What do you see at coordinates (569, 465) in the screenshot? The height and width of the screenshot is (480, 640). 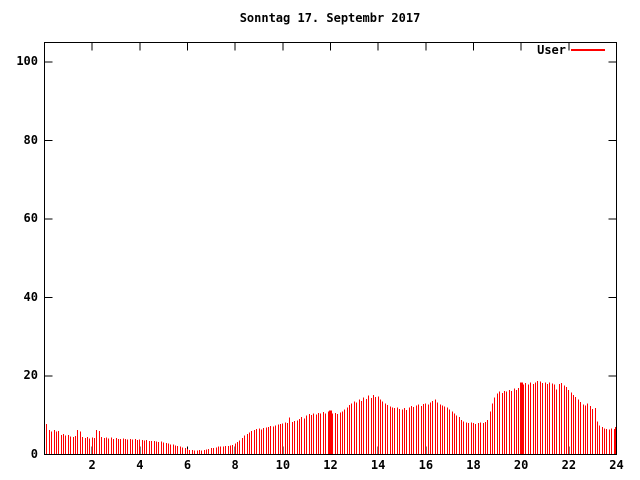 I see `x-tick-label-22: 22` at bounding box center [569, 465].